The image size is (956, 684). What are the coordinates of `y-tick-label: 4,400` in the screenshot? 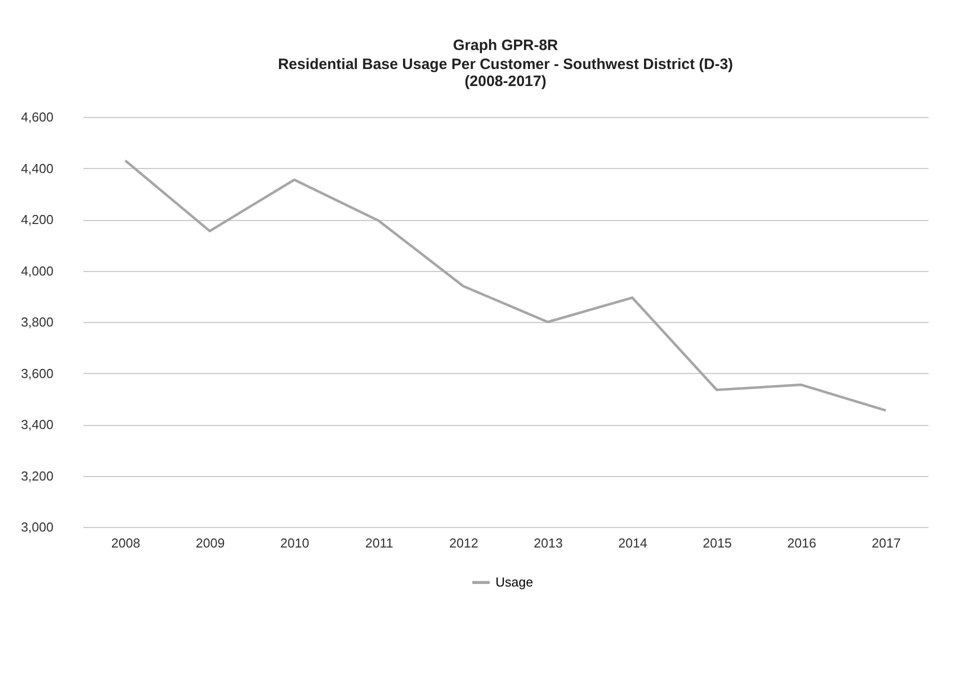 It's located at (37, 168).